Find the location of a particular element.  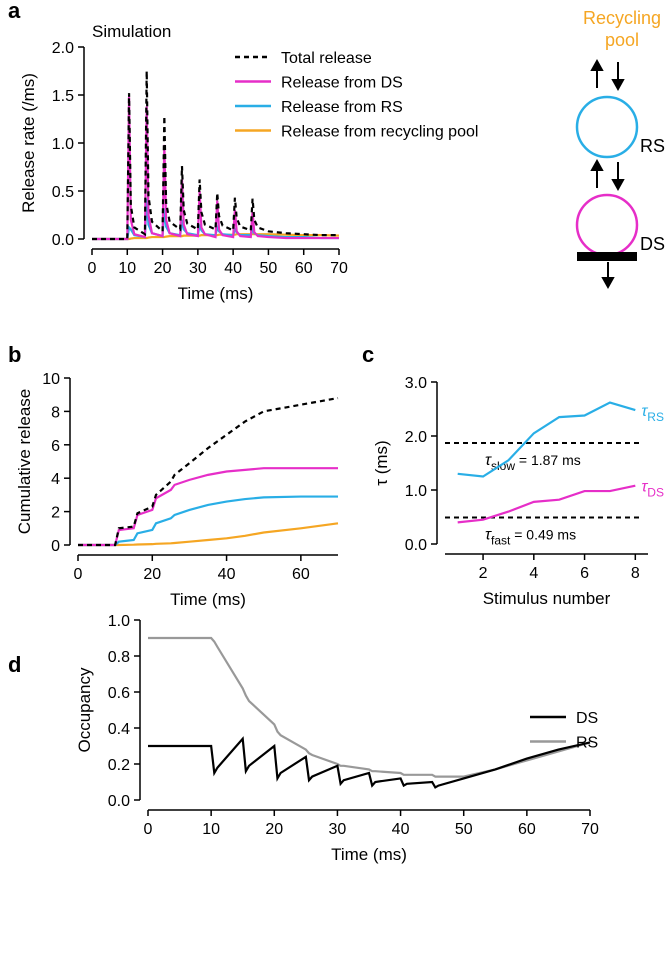

label: τRS is located at coordinates (652, 413).